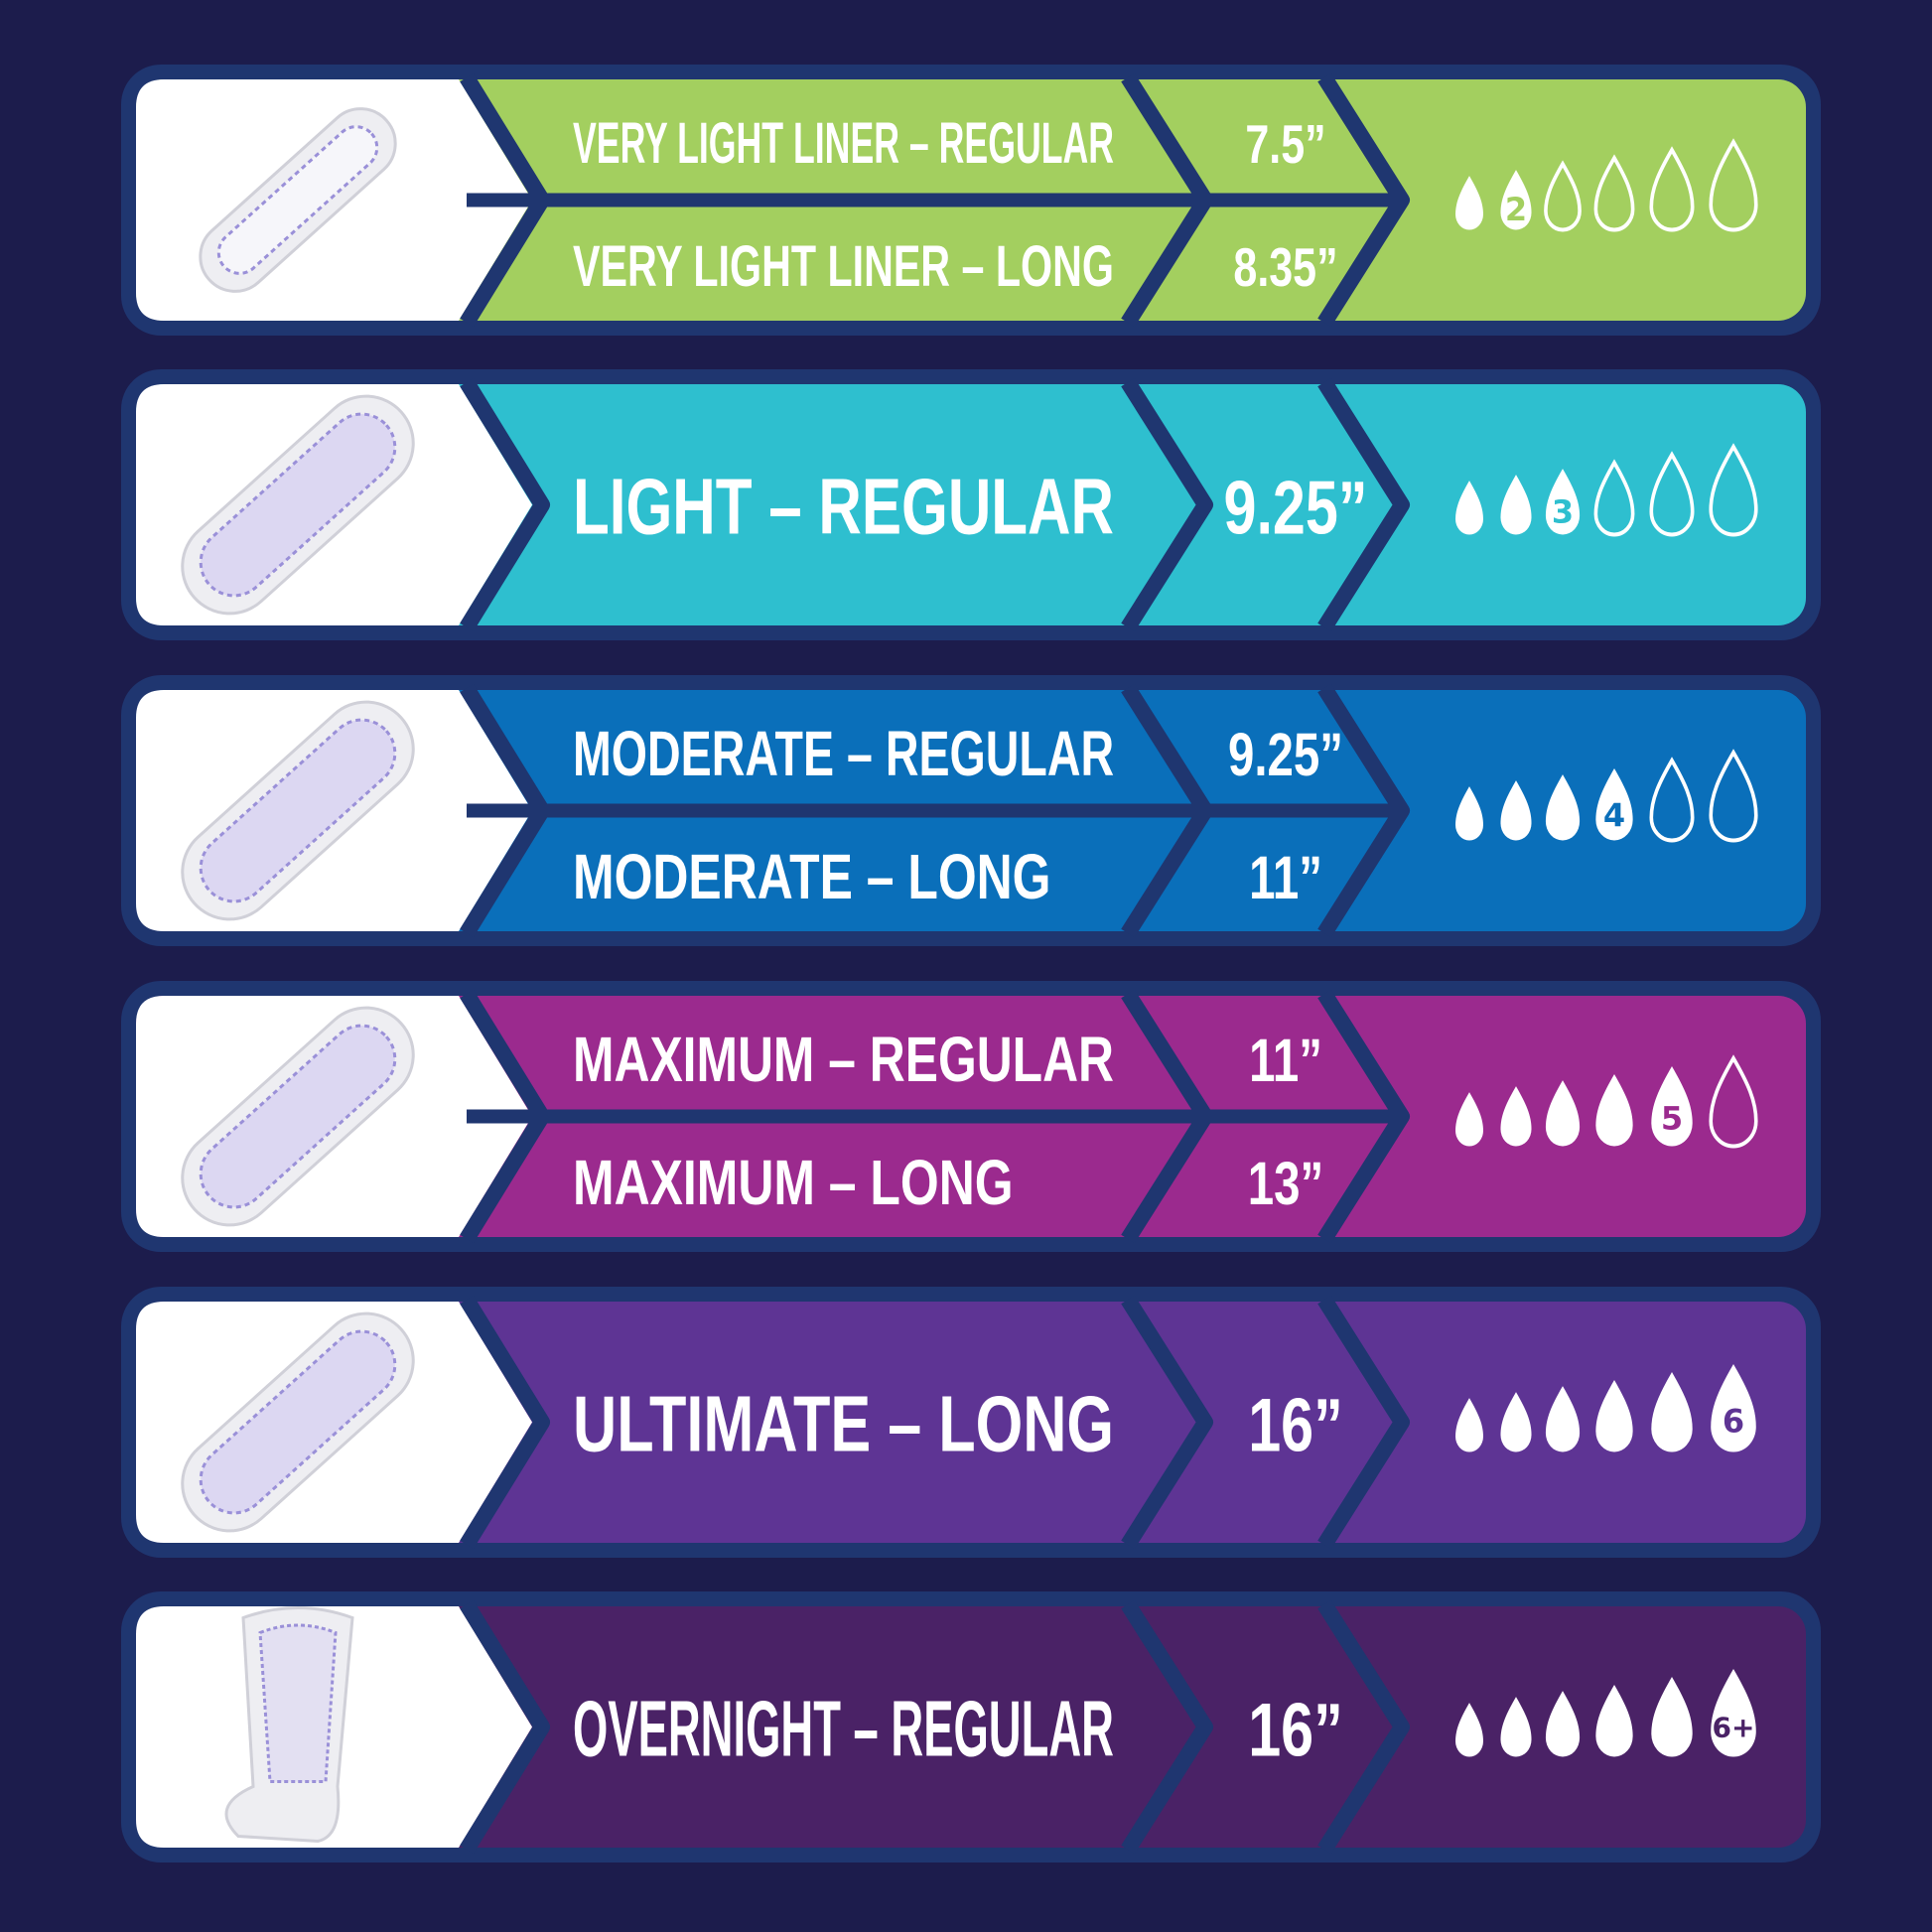 This screenshot has height=1932, width=1932. I want to click on absorbency-drops: 5, so click(1607, 1101).